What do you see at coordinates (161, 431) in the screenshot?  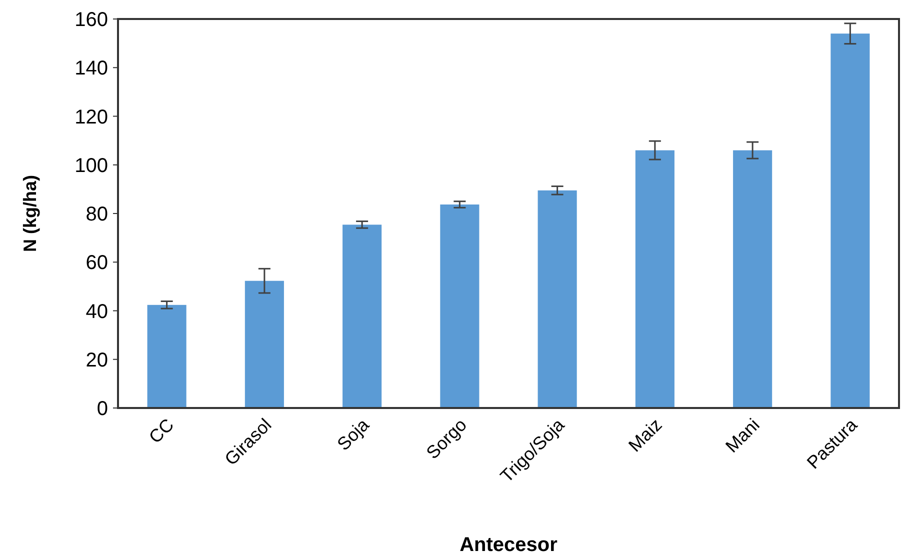 I see `x-tick-label: CC` at bounding box center [161, 431].